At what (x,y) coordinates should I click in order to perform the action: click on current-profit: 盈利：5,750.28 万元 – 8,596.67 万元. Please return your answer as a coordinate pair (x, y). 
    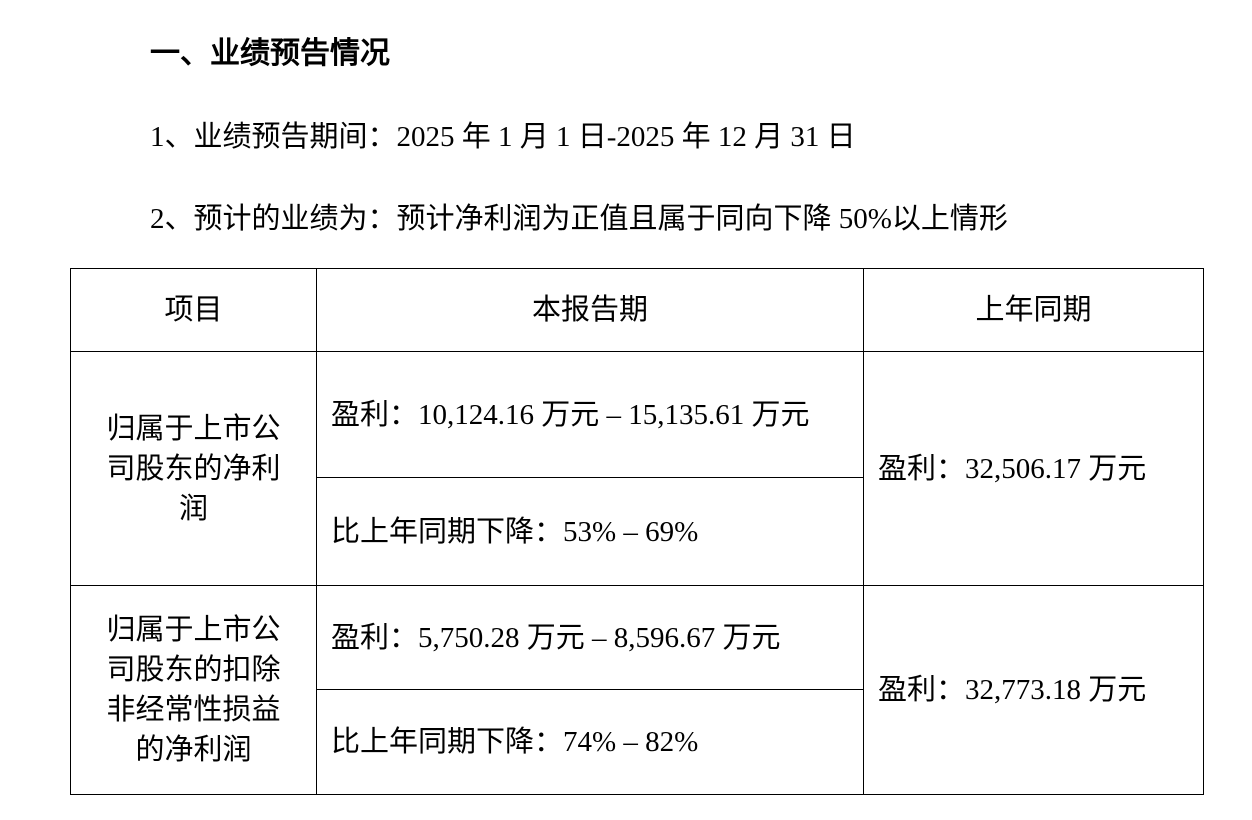
    Looking at the image, I should click on (590, 637).